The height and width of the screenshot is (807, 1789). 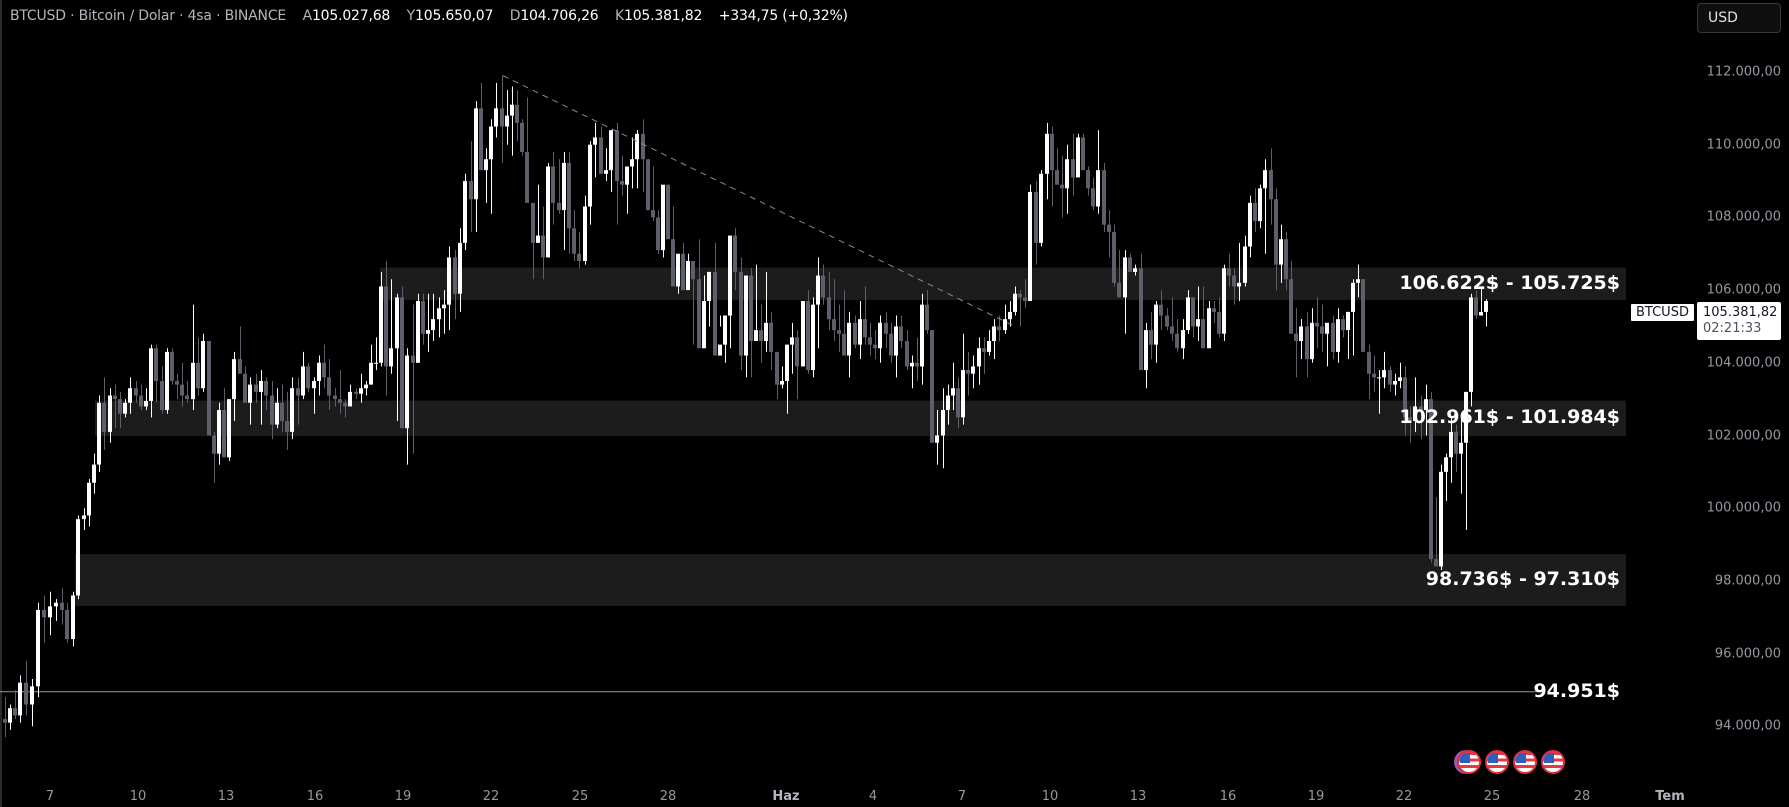 I want to click on zone-label: 106.622$ - 105.725$, so click(x=1509, y=282).